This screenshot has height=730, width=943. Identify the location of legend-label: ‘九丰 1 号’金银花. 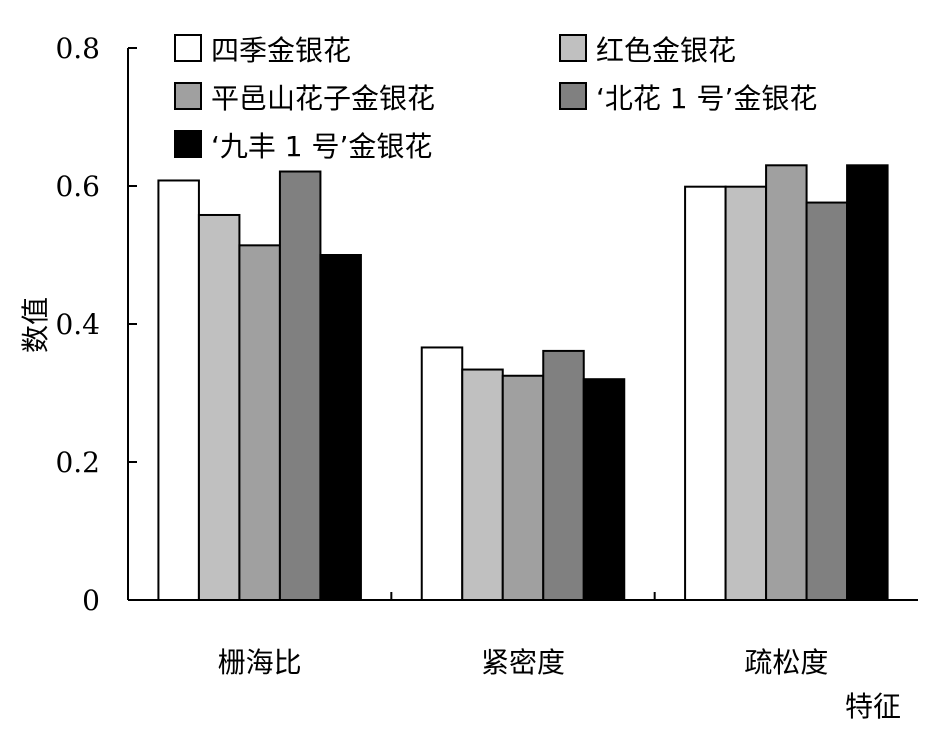
(321, 146).